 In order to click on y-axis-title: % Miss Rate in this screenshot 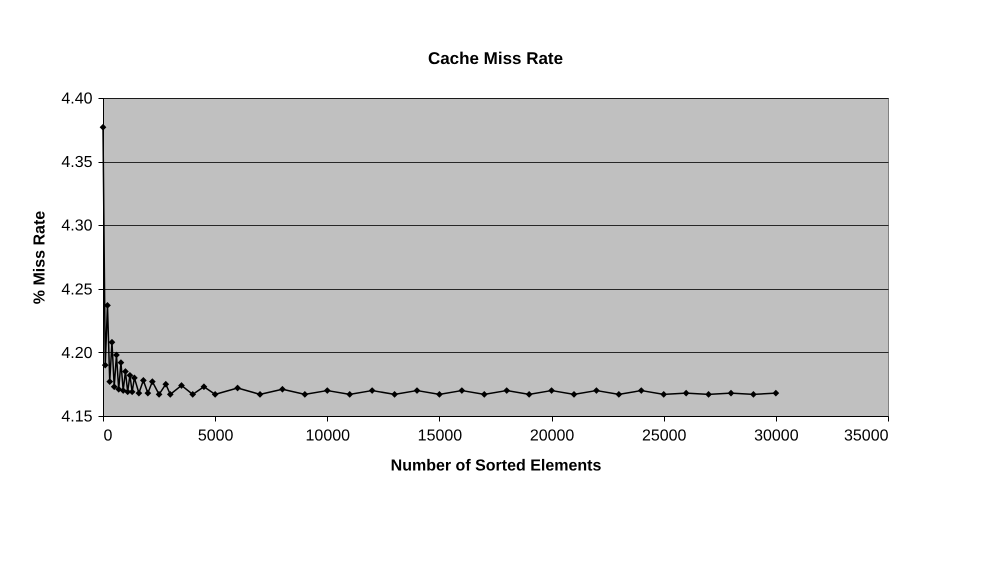, I will do `click(39, 257)`.